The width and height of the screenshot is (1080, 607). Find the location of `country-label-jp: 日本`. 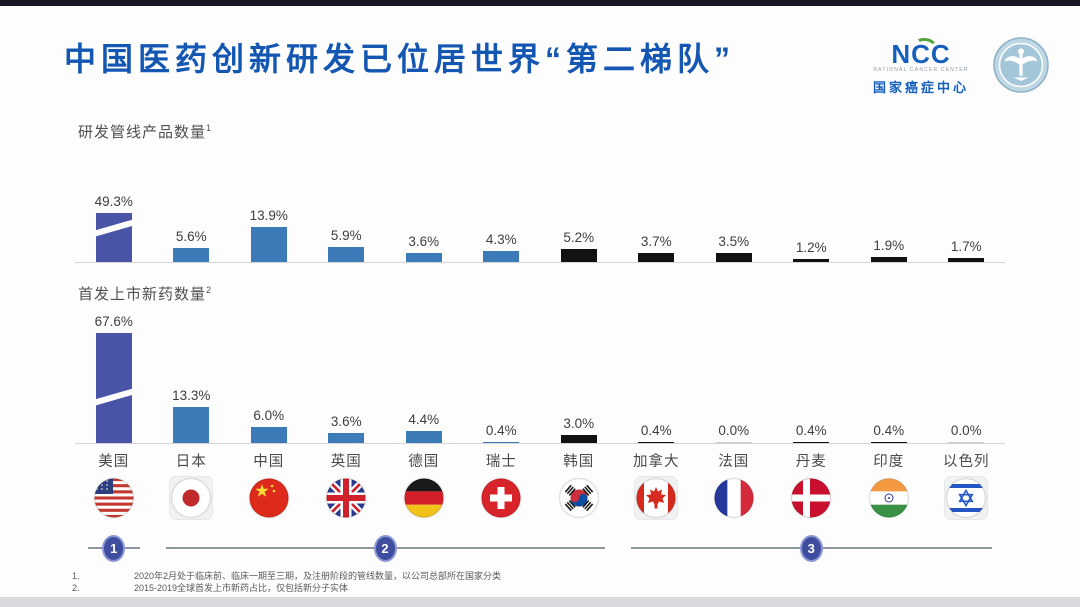

country-label-jp: 日本 is located at coordinates (191, 462).